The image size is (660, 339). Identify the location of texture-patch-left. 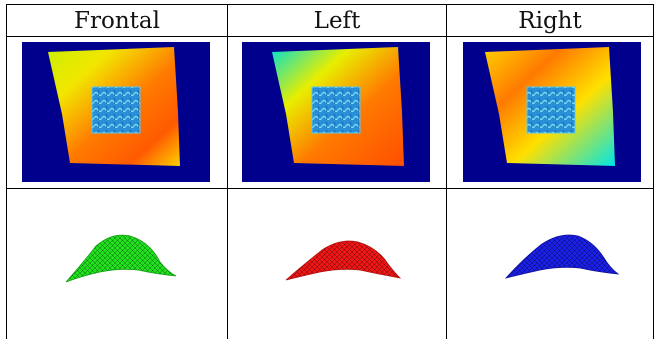
(336, 110).